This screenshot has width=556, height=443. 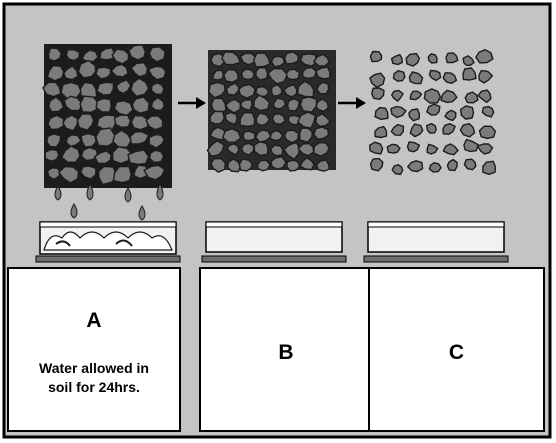 I want to click on stones-c, so click(x=432, y=112).